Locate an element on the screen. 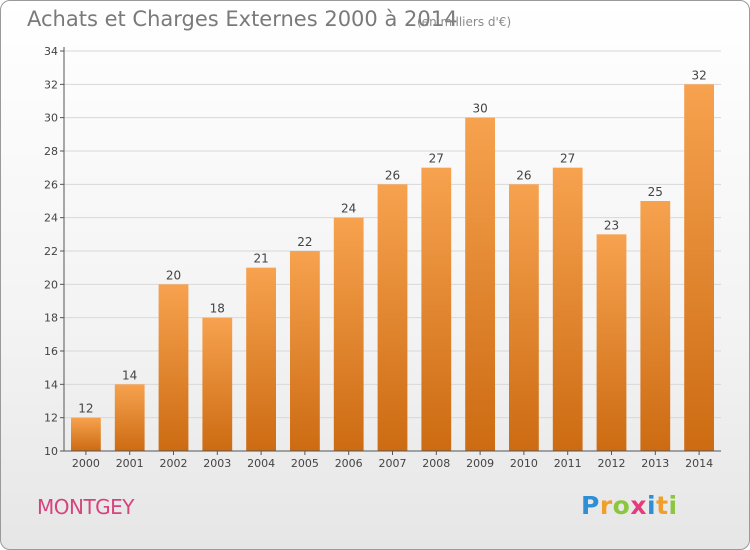  x-tick-label: 2002 is located at coordinates (174, 463).